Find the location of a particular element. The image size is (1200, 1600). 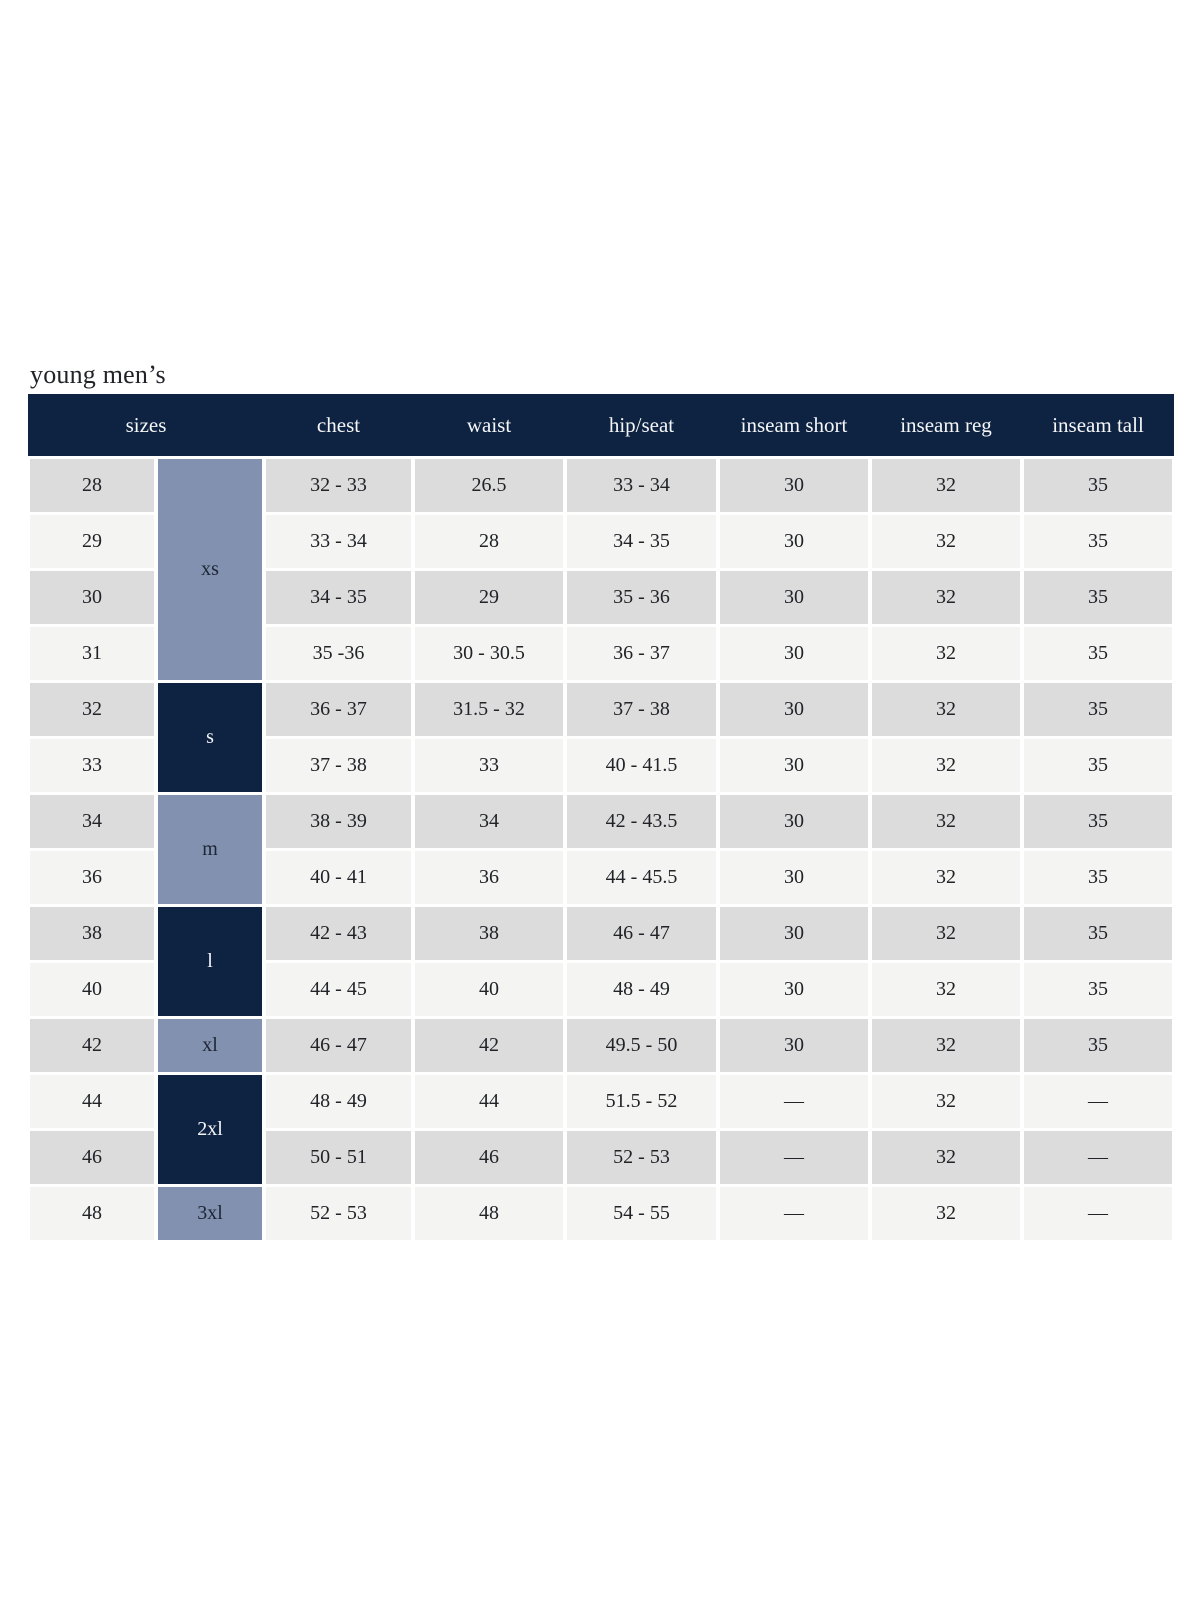

waist-cell: 46 is located at coordinates (489, 1157).